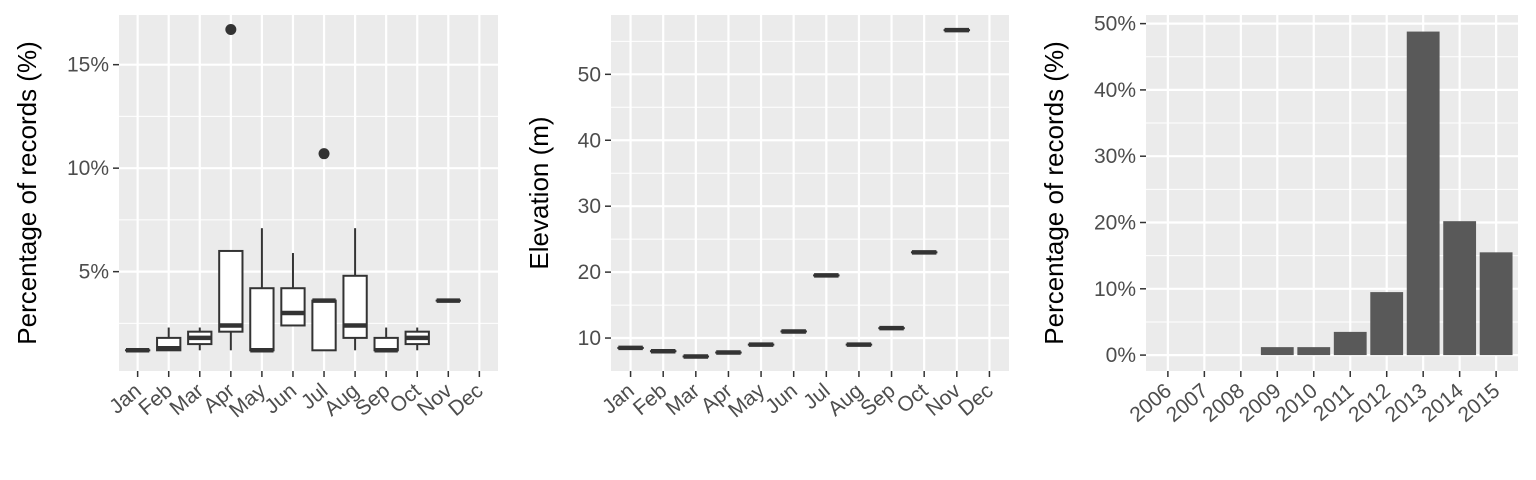 The height and width of the screenshot is (480, 1536). What do you see at coordinates (200, 339) in the screenshot?
I see `boxplot-mar` at bounding box center [200, 339].